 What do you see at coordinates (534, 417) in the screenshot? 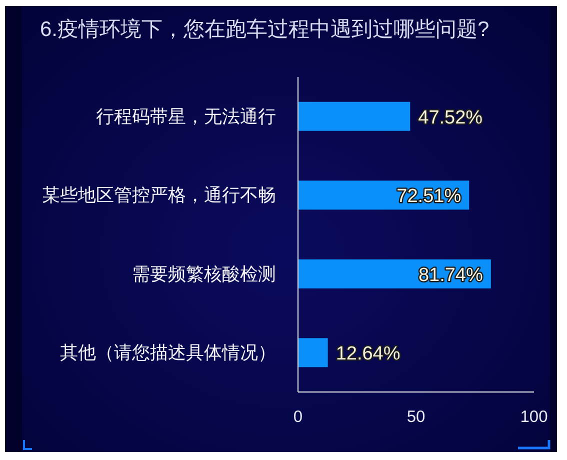
I see `x-tick-label: 100` at bounding box center [534, 417].